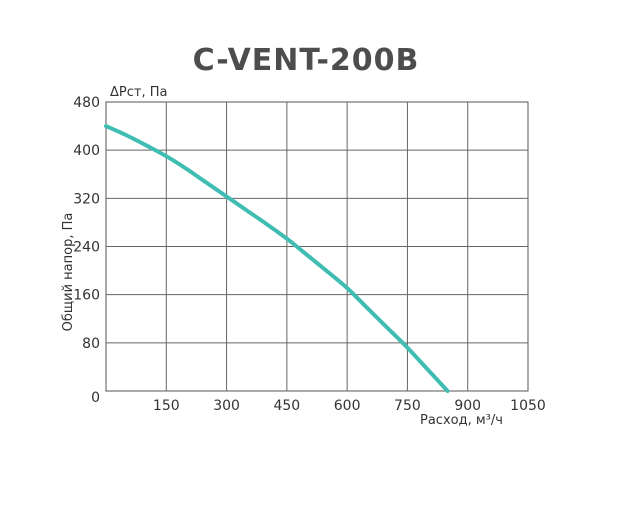  Describe the element at coordinates (95, 398) in the screenshot. I see `origin-label: 0` at that location.